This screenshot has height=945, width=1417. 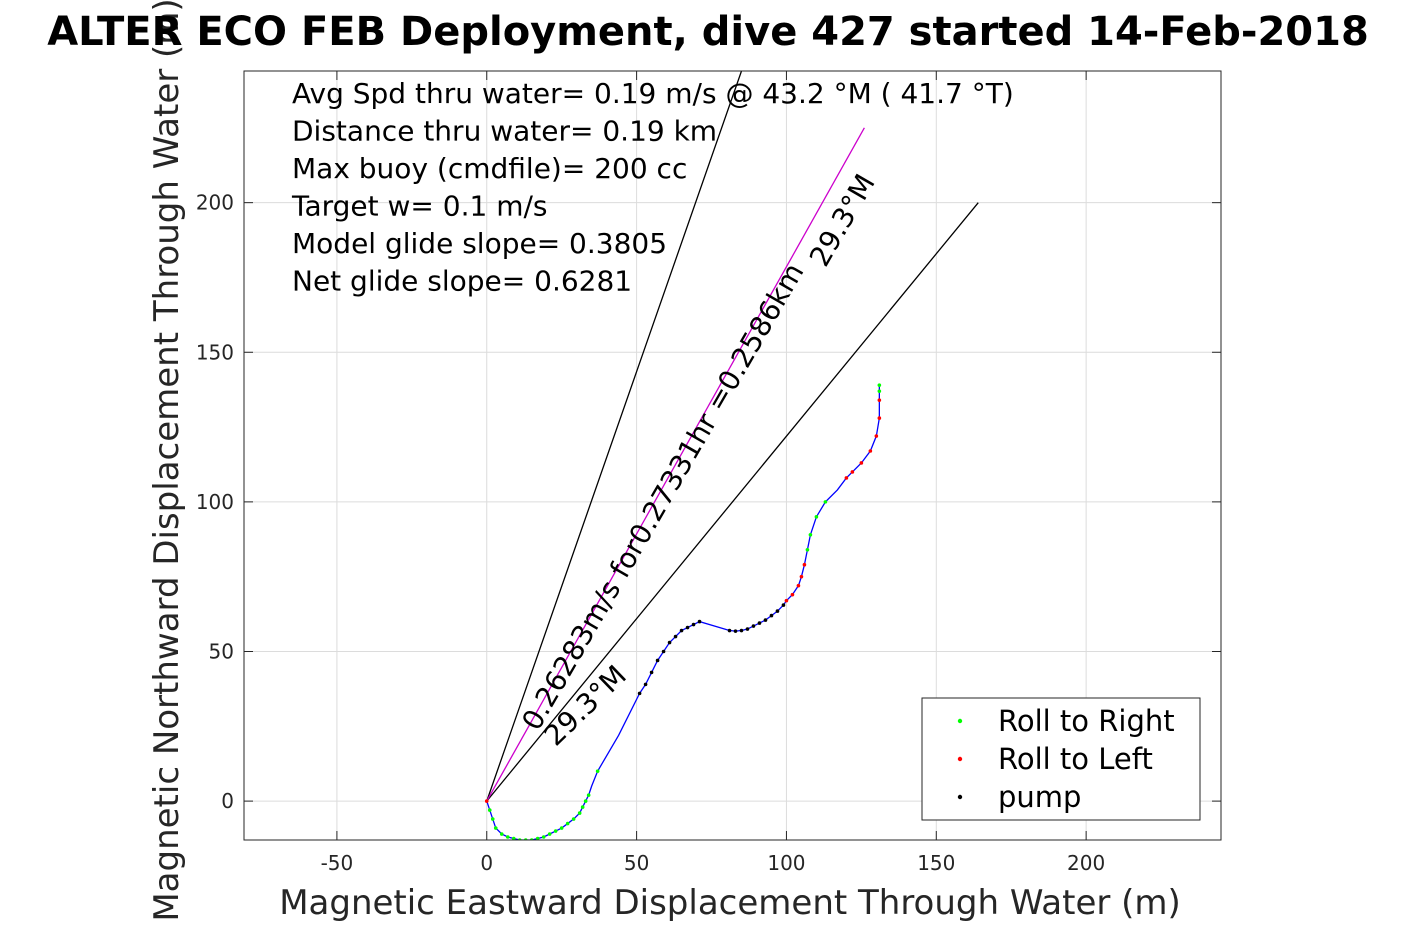 I want to click on text-box-line: Distance thru water= 0.19 km, so click(x=504, y=131).